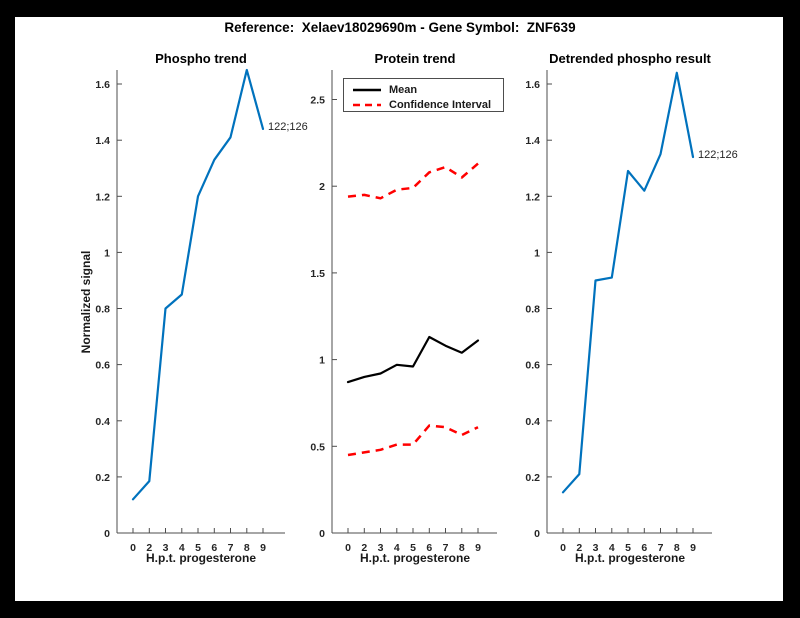 The image size is (800, 618). I want to click on legend-entry-mean: Mean, so click(427, 89).